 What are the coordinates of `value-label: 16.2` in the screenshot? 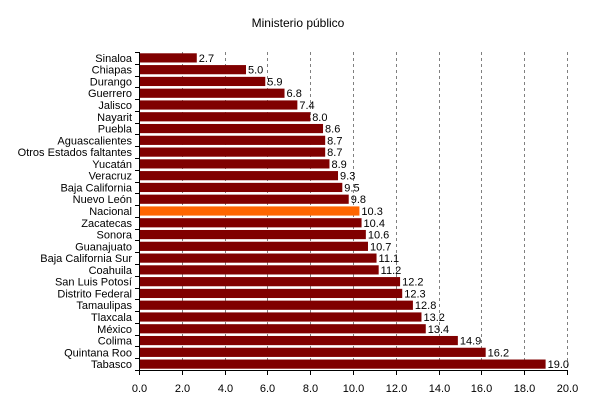 It's located at (498, 353).